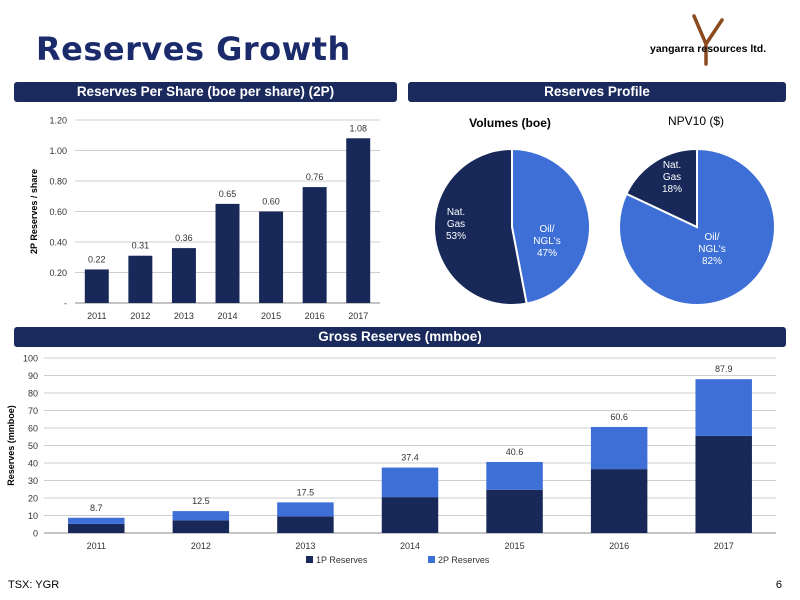 The height and width of the screenshot is (600, 800). What do you see at coordinates (30, 359) in the screenshot?
I see `y-tick-label: 100` at bounding box center [30, 359].